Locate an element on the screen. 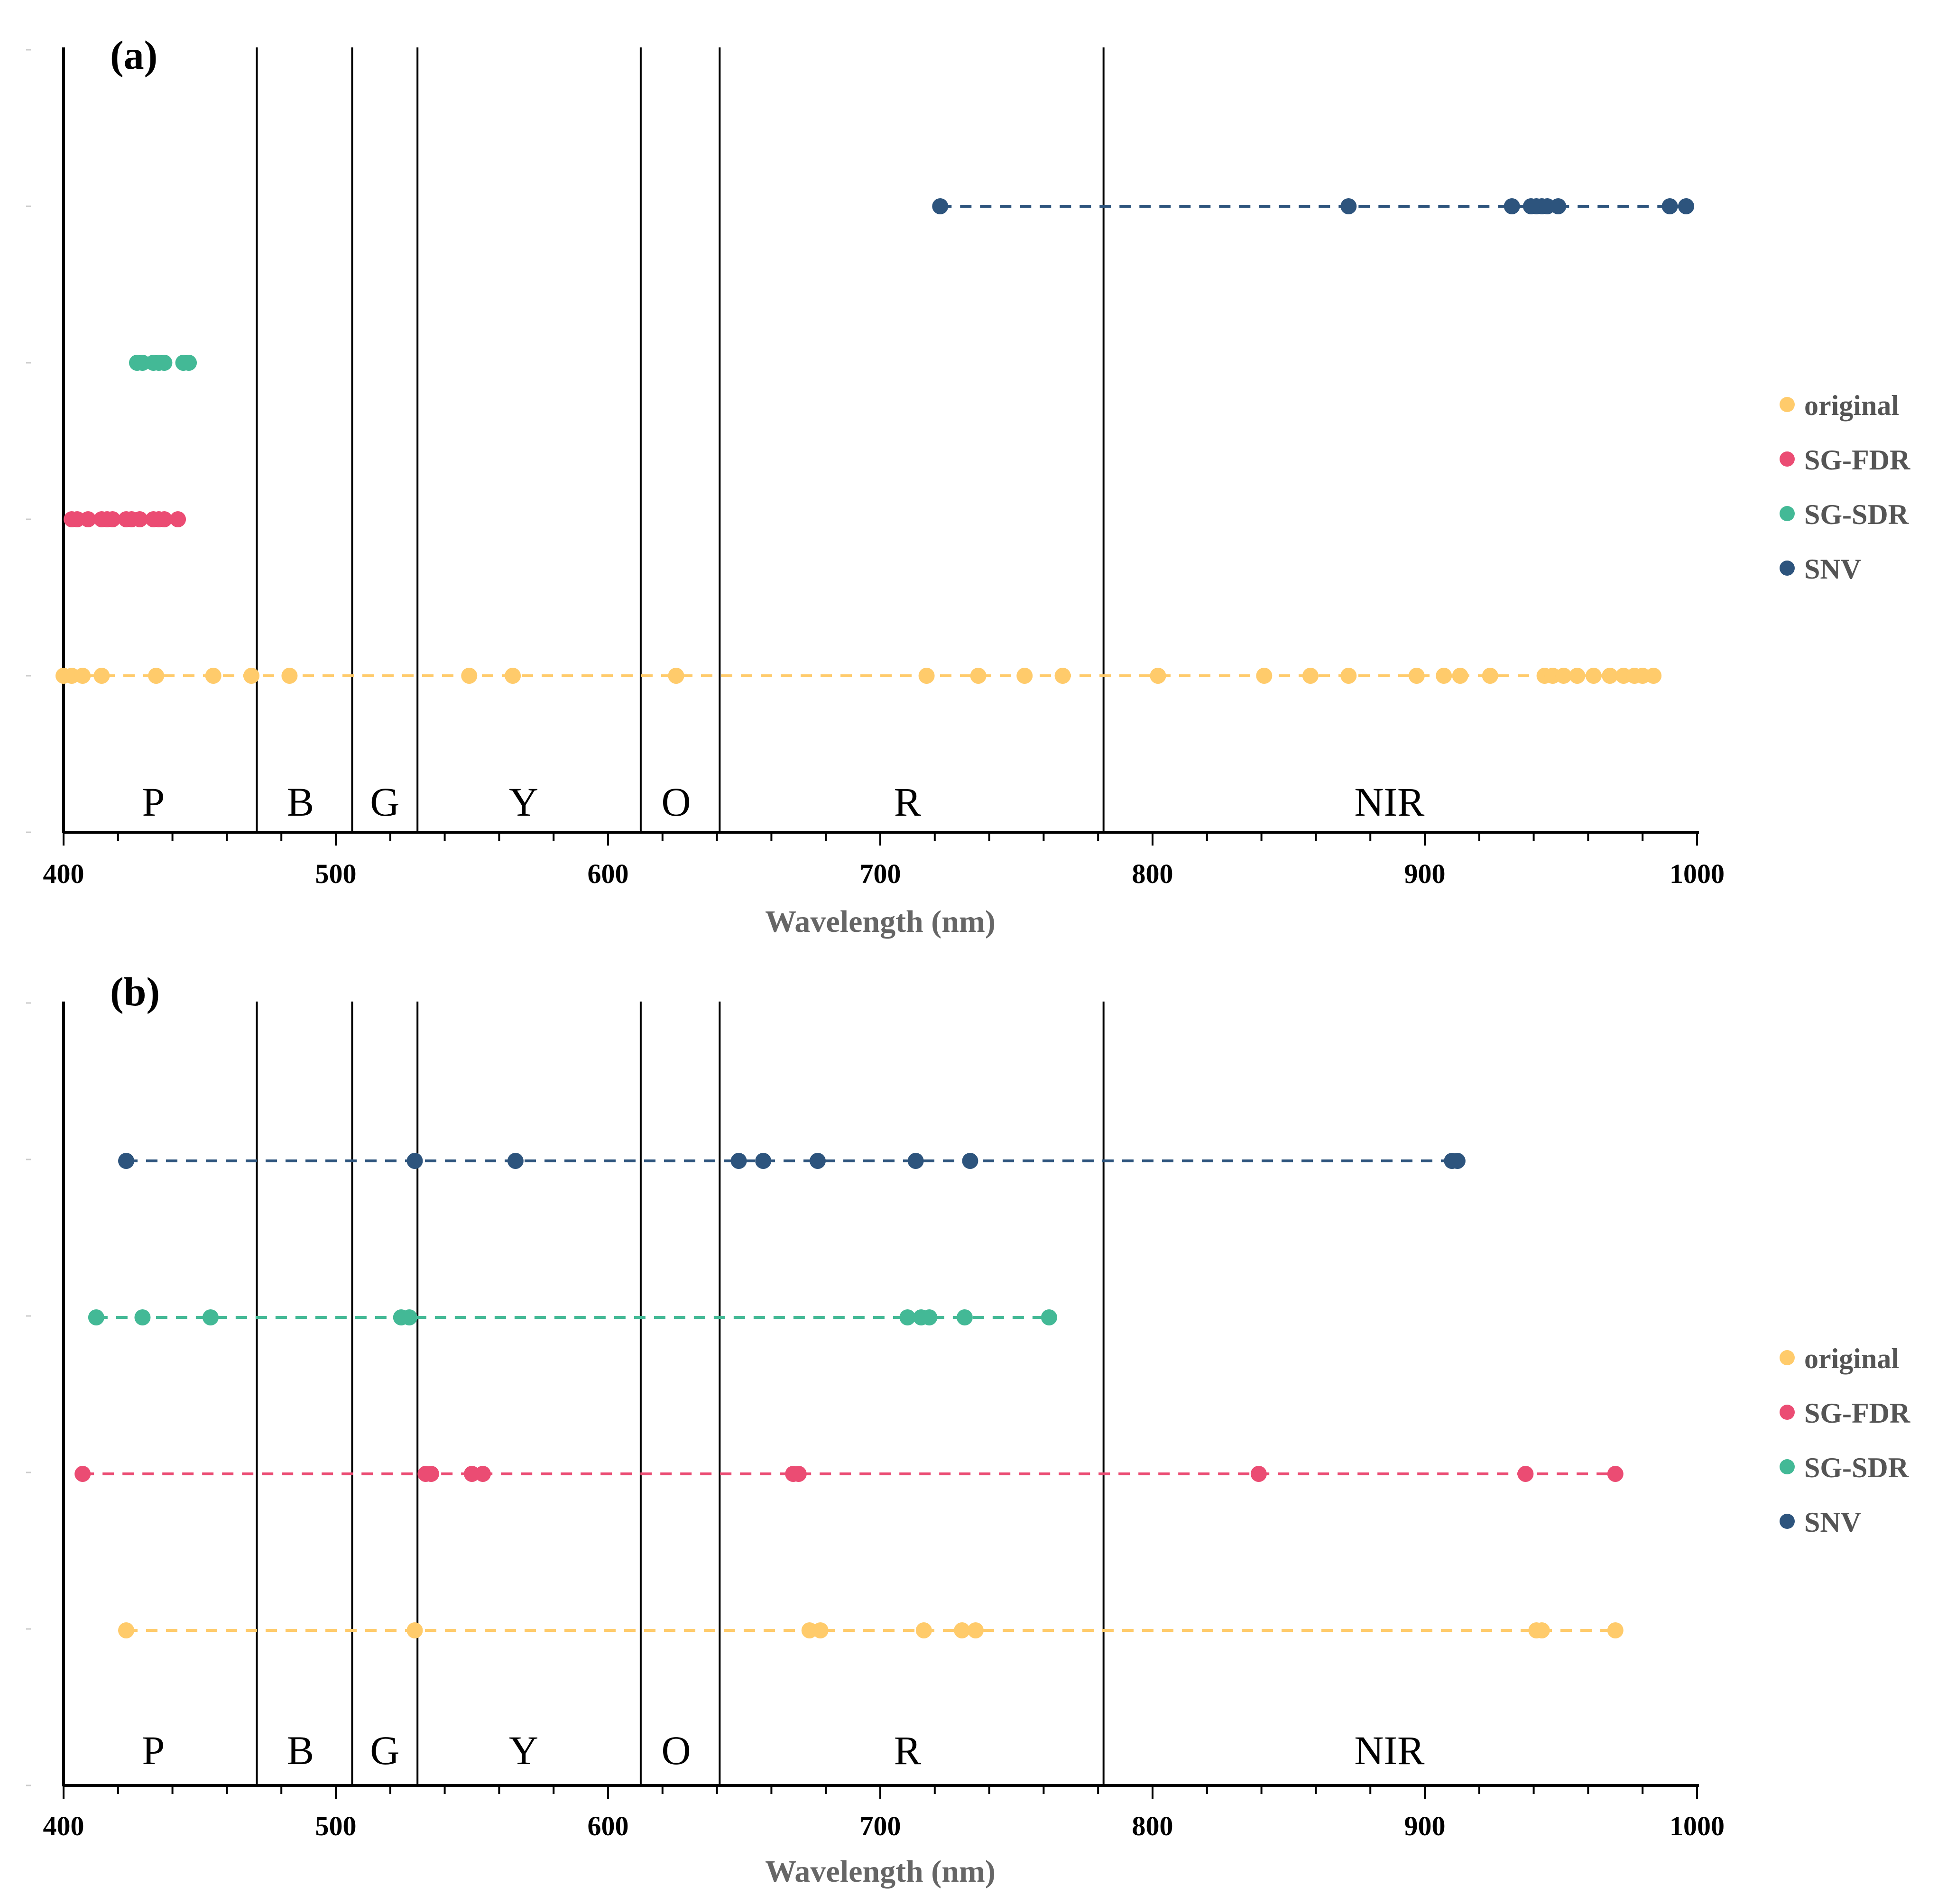 The width and height of the screenshot is (1956, 1904). x-tick-label: 700 is located at coordinates (880, 1826).